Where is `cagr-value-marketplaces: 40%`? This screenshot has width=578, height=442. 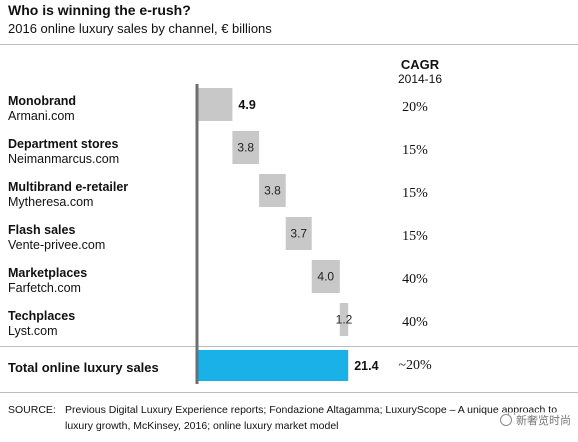 cagr-value-marketplaces: 40% is located at coordinates (415, 279).